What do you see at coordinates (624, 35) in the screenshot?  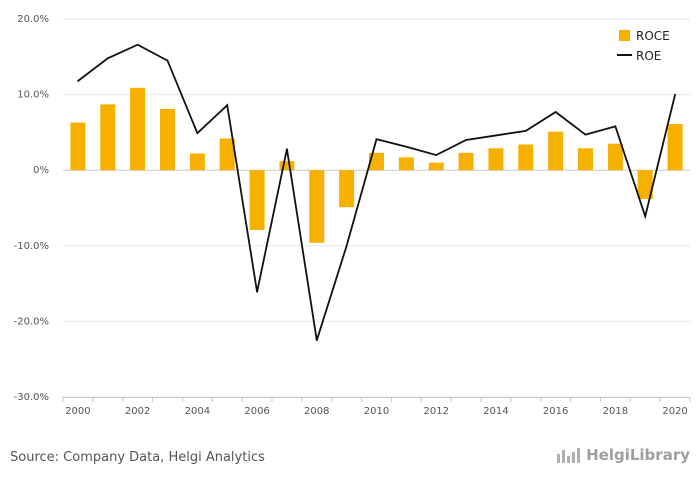 I see `legend-swatch-roce` at bounding box center [624, 35].